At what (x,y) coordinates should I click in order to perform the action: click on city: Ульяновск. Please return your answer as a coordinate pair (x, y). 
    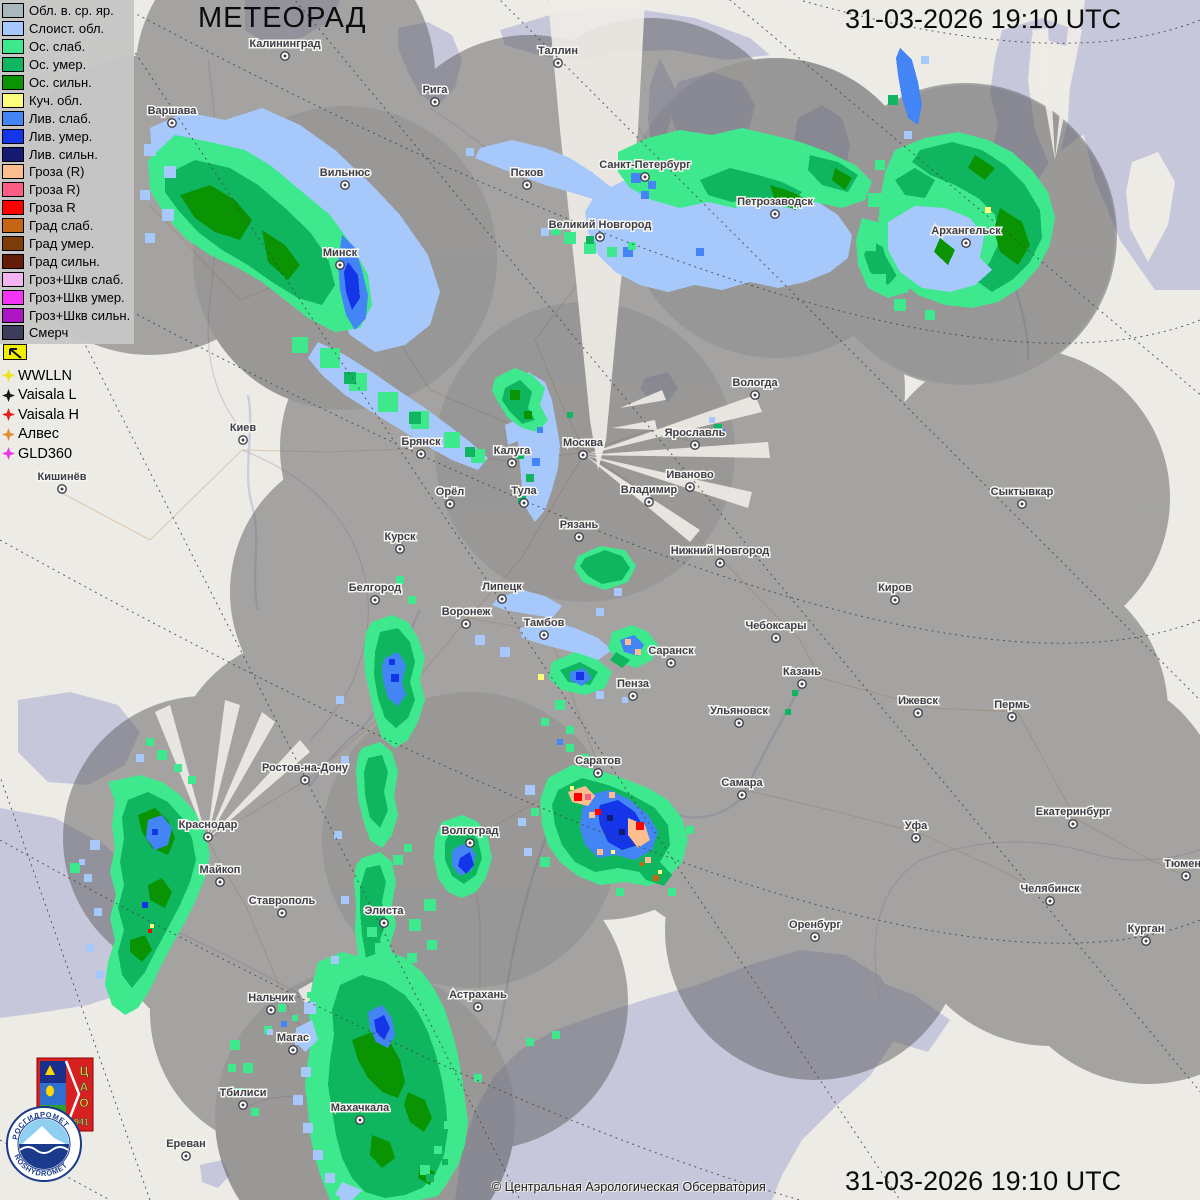
    Looking at the image, I should click on (739, 716).